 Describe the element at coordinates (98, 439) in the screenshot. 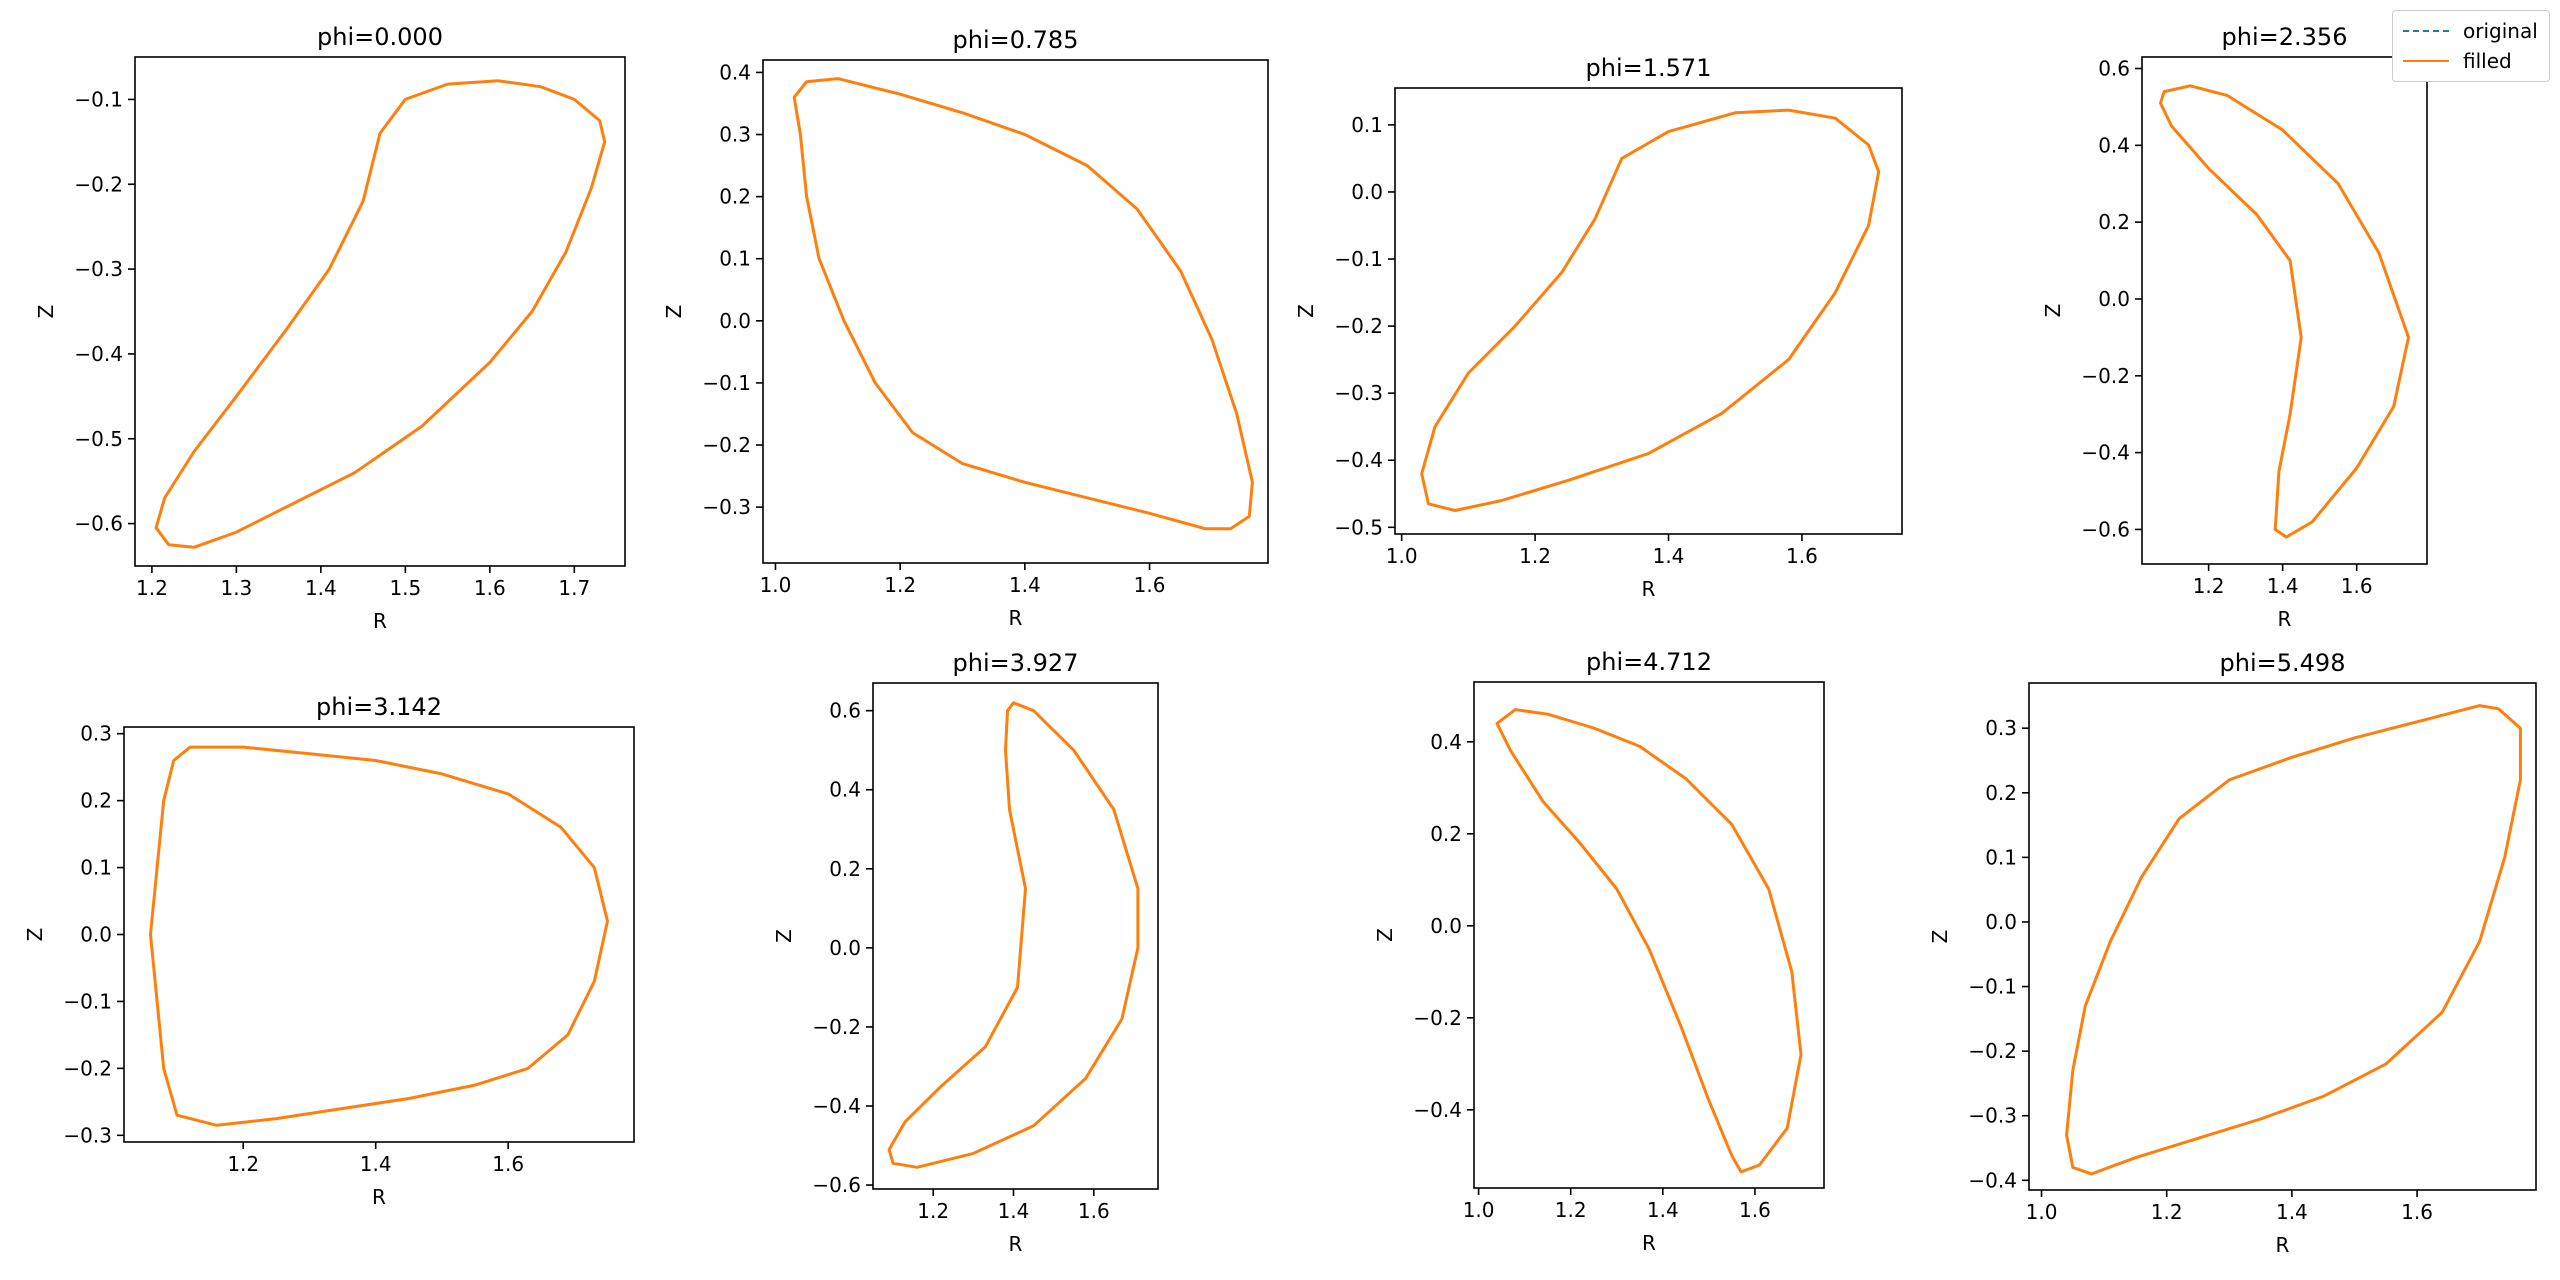

I see `y-tick-label: −0.5` at that location.